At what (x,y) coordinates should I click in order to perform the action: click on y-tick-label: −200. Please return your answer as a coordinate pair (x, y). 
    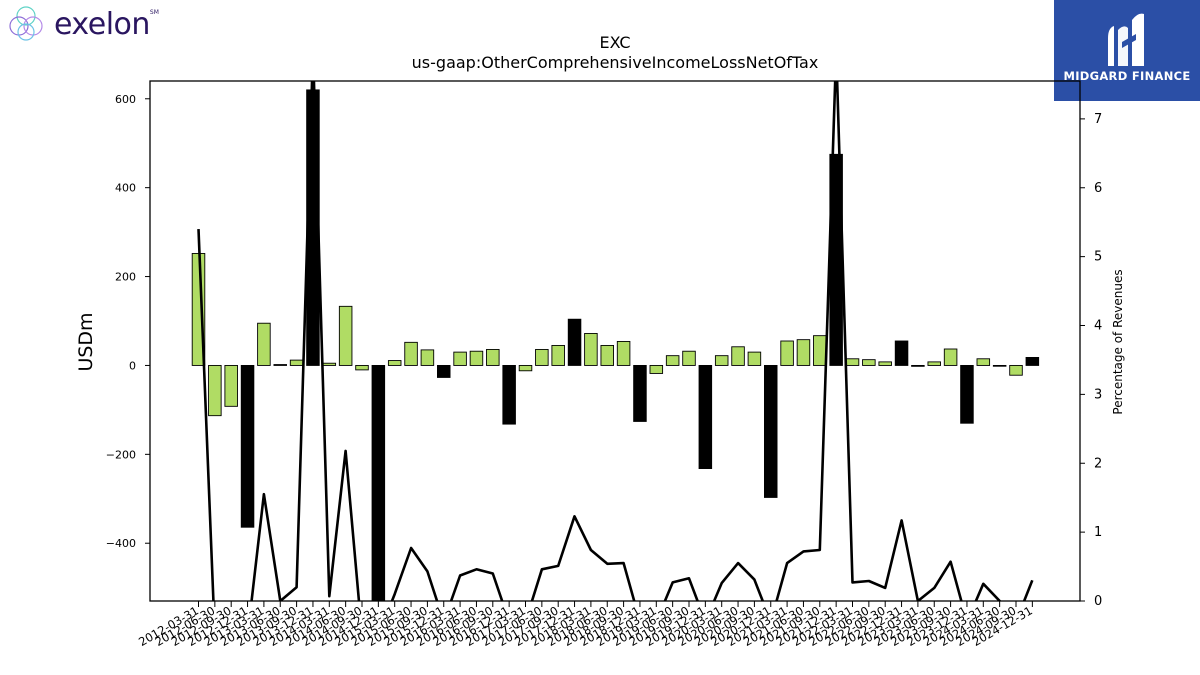
    Looking at the image, I should click on (121, 454).